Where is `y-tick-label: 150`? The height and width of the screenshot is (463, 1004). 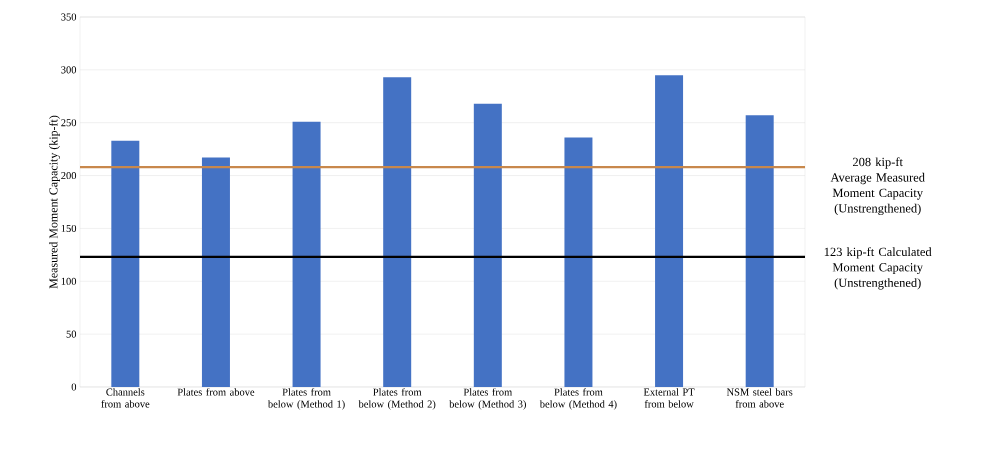
y-tick-label: 150 is located at coordinates (69, 228).